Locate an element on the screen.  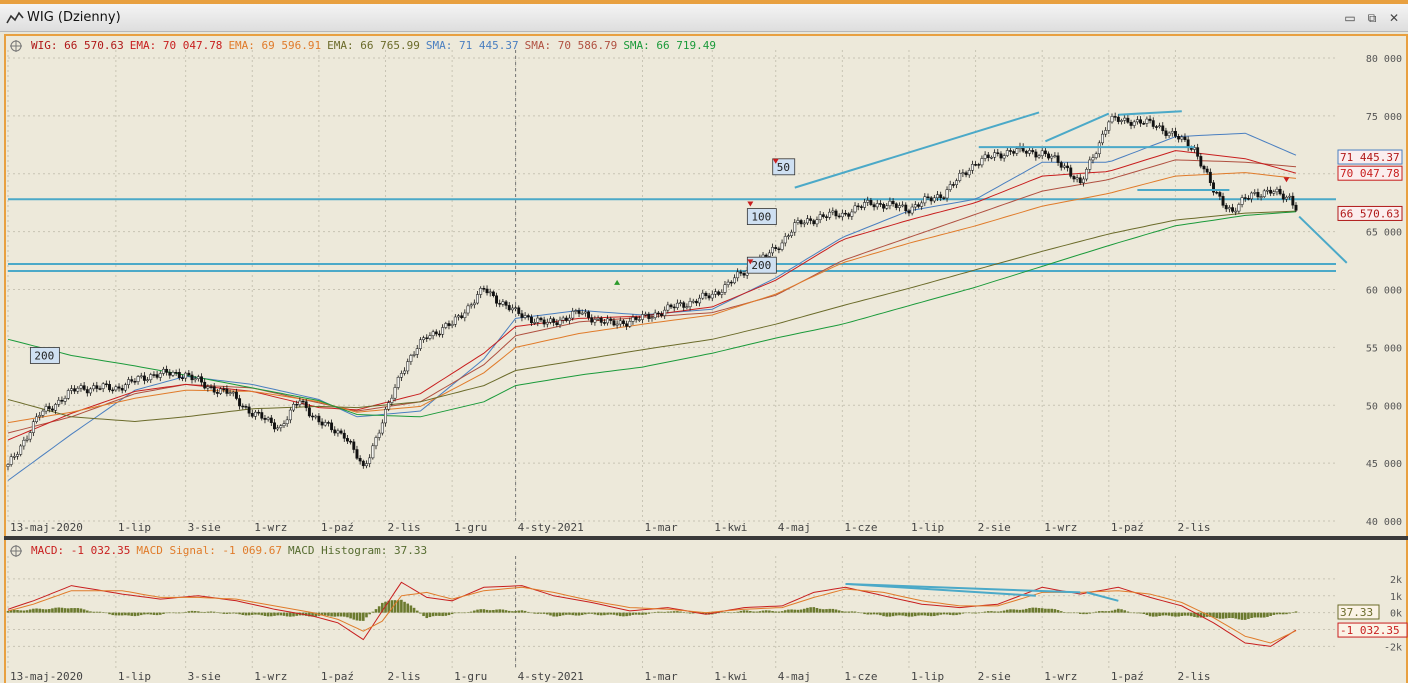
price-box is located at coordinates (1370, 157).